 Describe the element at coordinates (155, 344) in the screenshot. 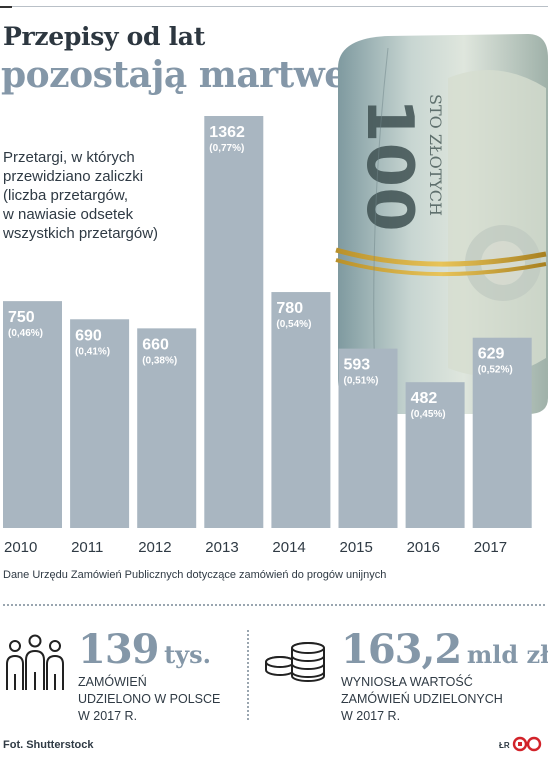

I see `bar-value-label: 660` at that location.